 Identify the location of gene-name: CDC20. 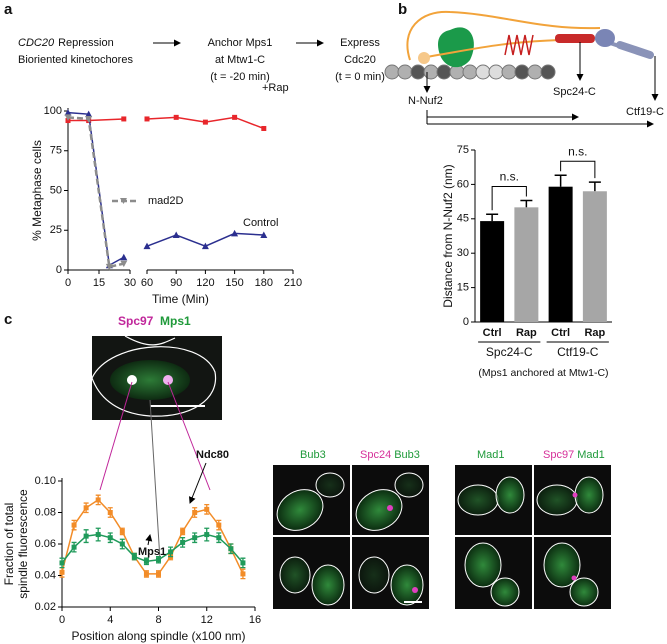
(36, 43).